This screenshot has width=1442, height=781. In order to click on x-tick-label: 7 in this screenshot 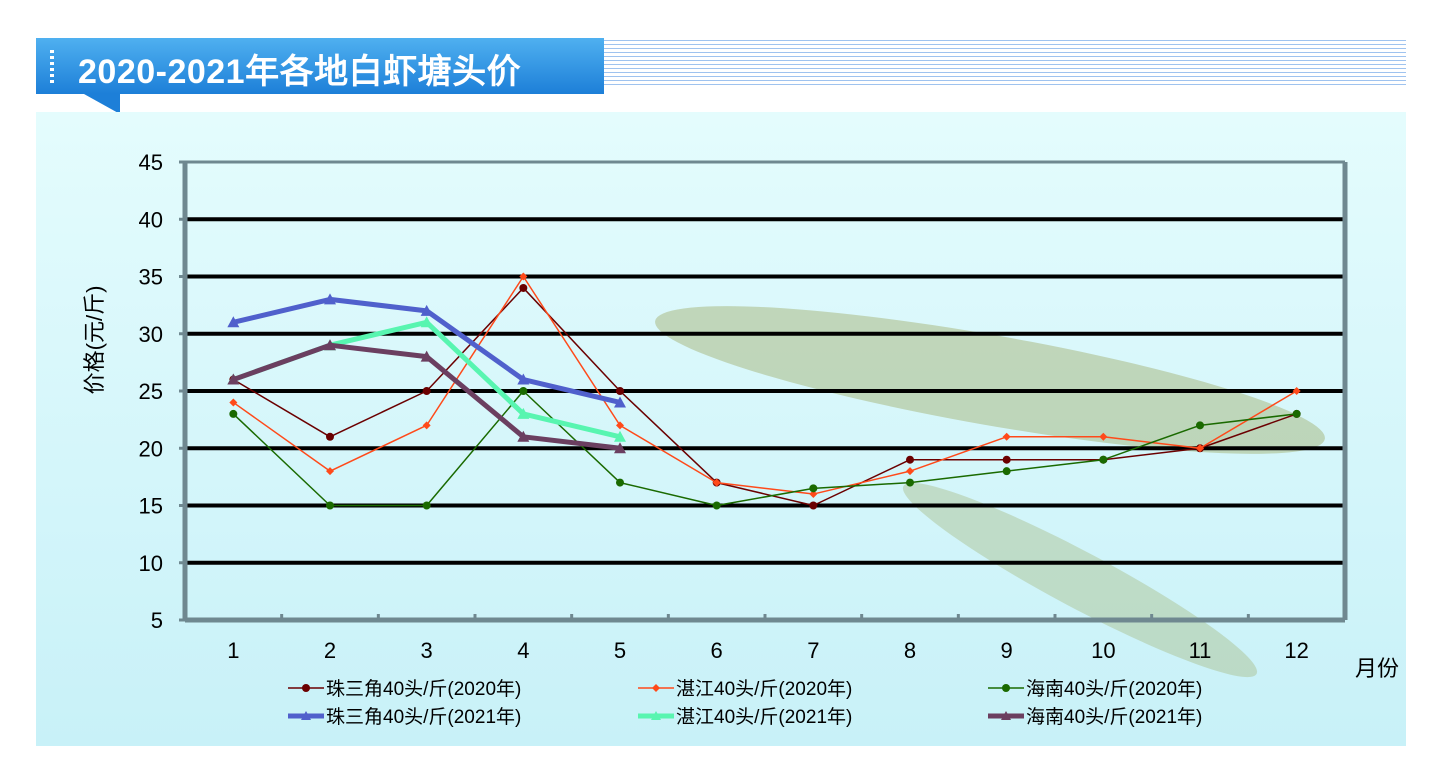, I will do `click(813, 650)`.